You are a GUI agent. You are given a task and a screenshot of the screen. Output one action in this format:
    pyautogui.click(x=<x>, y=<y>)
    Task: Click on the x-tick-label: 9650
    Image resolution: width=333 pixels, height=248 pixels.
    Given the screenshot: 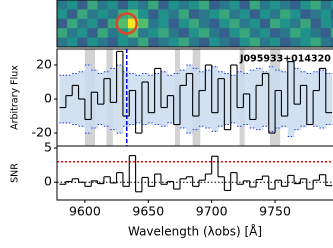 What is the action you would take?
    pyautogui.click(x=148, y=211)
    